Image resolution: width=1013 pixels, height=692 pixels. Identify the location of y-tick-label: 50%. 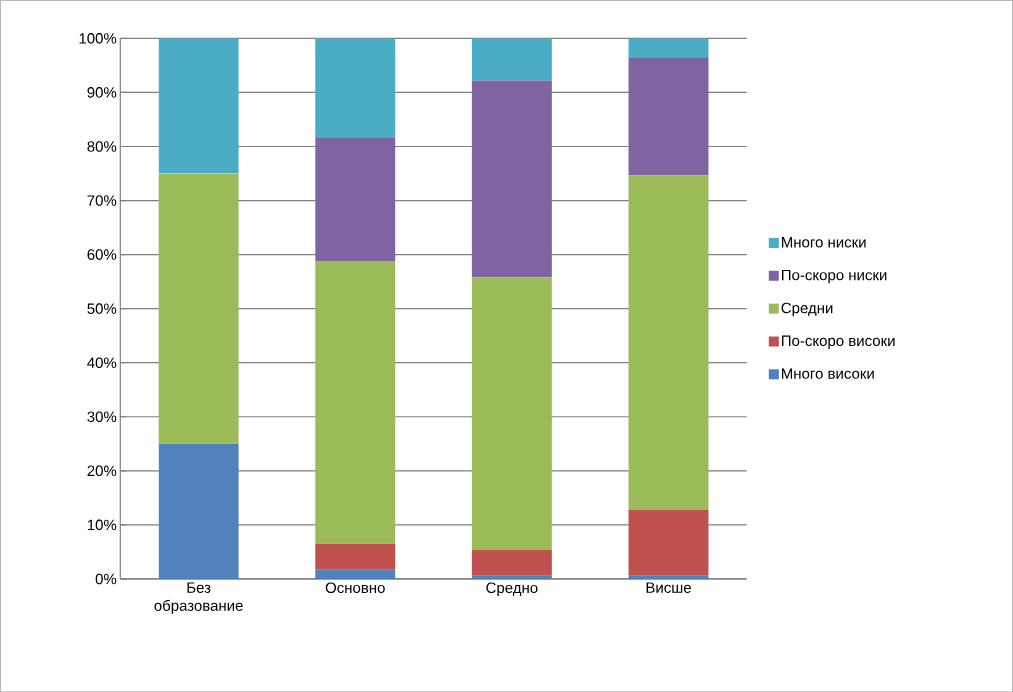
(102, 308).